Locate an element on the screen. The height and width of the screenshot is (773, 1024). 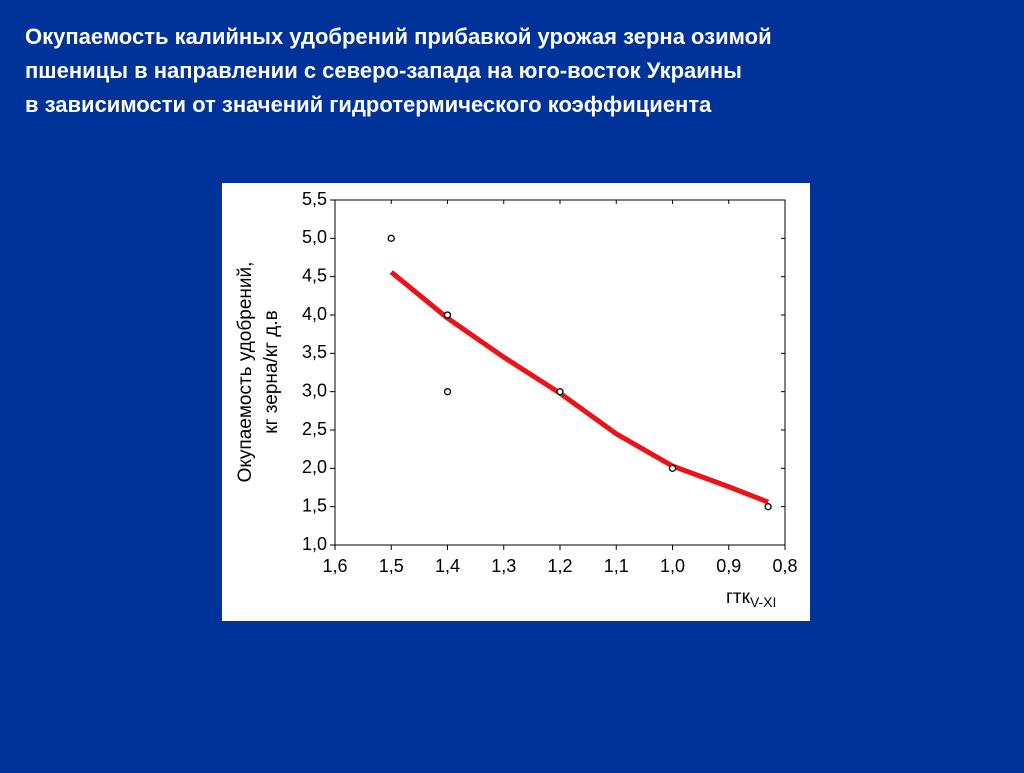
y-axis-label: Окупаемость удобрений, is located at coordinates (245, 372).